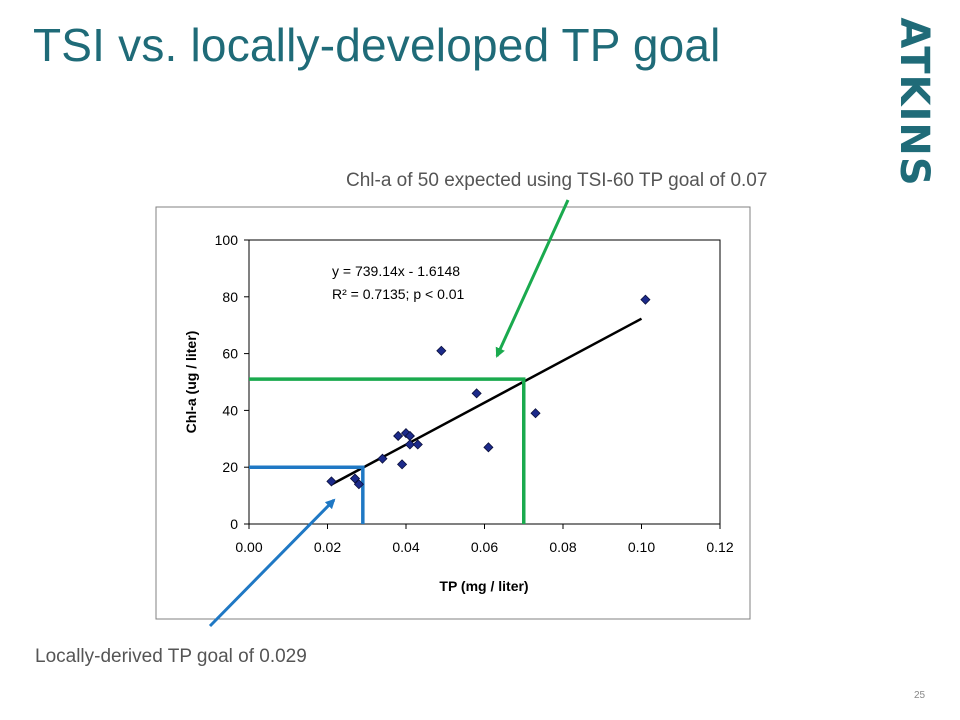  What do you see at coordinates (562, 547) in the screenshot?
I see `x-tick-label: 0.08` at bounding box center [562, 547].